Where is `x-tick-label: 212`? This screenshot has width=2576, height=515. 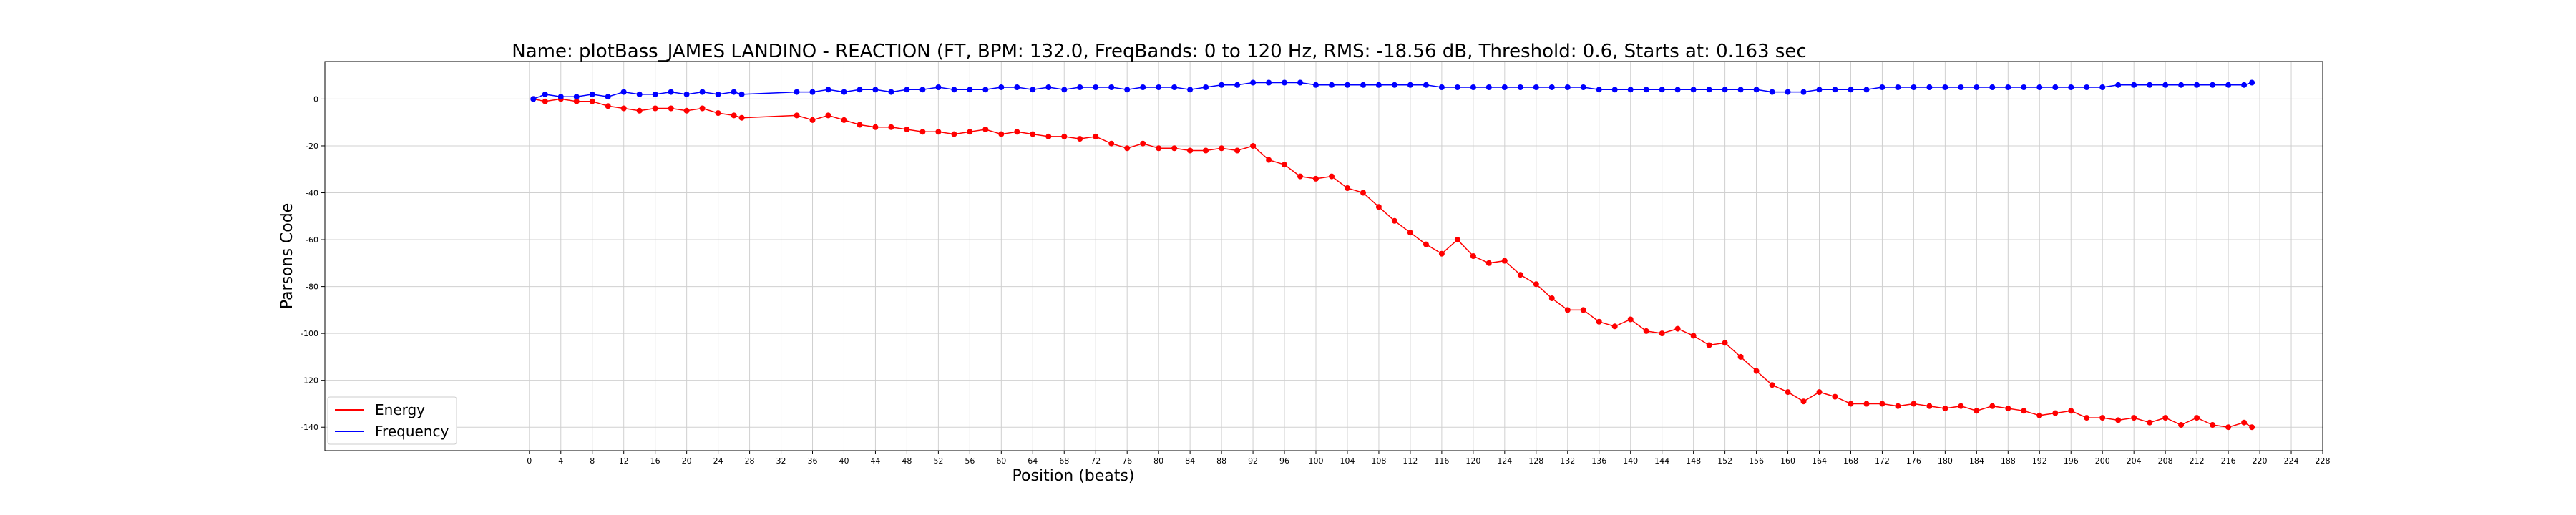 x-tick-label: 212 is located at coordinates (2197, 461).